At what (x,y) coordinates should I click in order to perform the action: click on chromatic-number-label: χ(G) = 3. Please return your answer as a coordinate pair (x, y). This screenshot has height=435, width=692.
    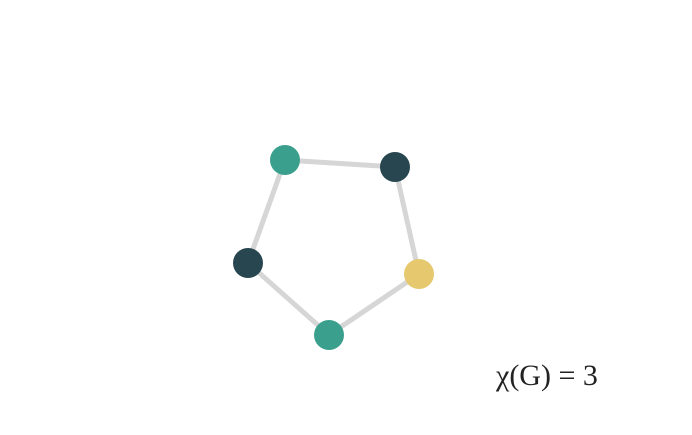
    Looking at the image, I should click on (547, 375).